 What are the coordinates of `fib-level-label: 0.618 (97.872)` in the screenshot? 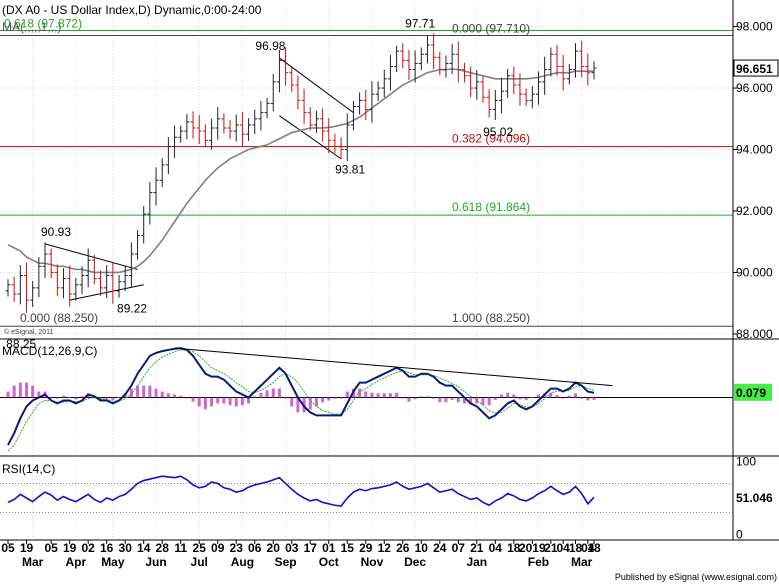 It's located at (43, 24).